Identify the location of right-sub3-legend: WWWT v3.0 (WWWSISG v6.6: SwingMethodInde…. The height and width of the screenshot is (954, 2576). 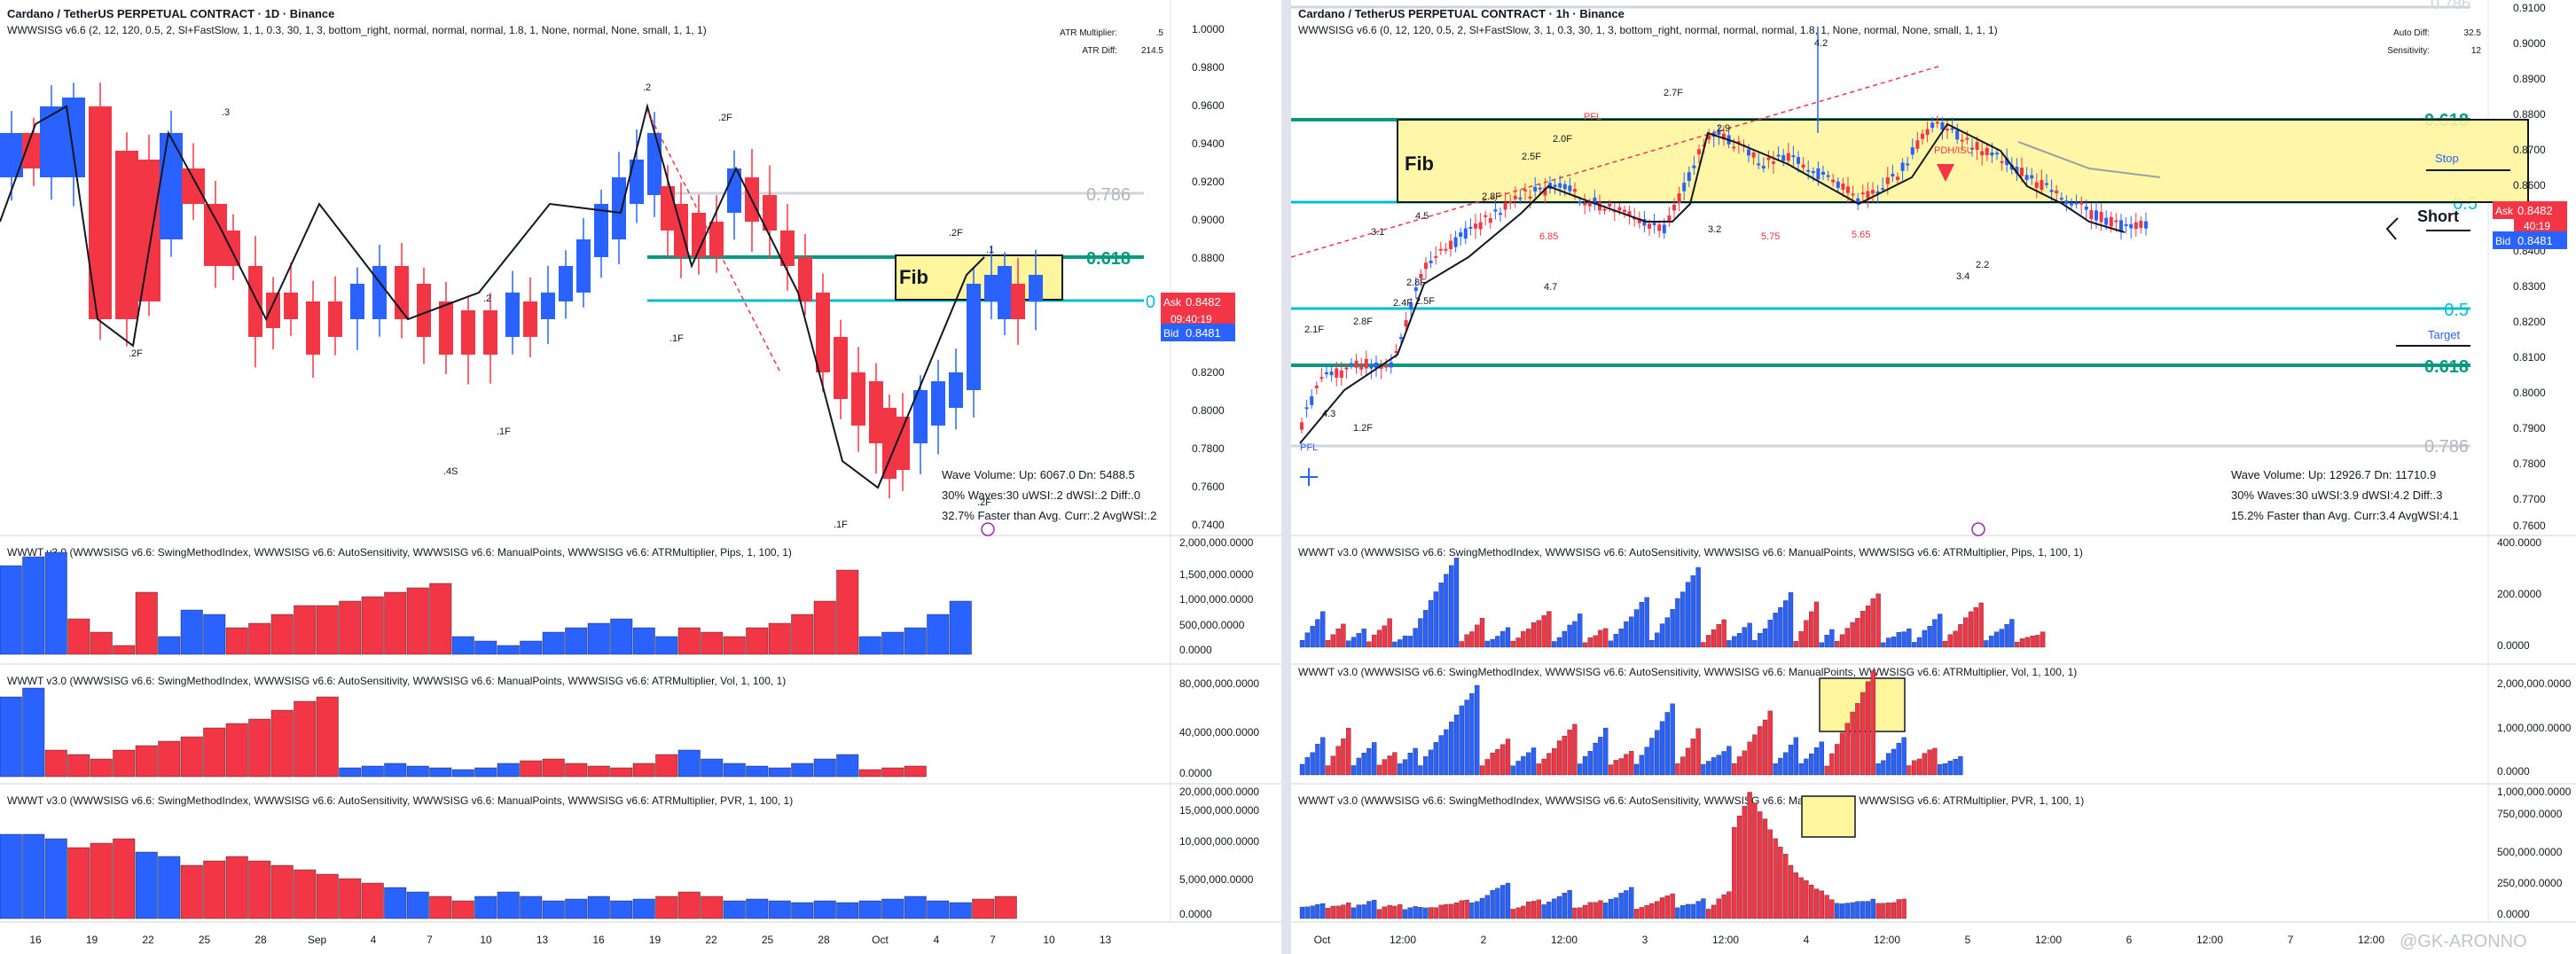
(1691, 800).